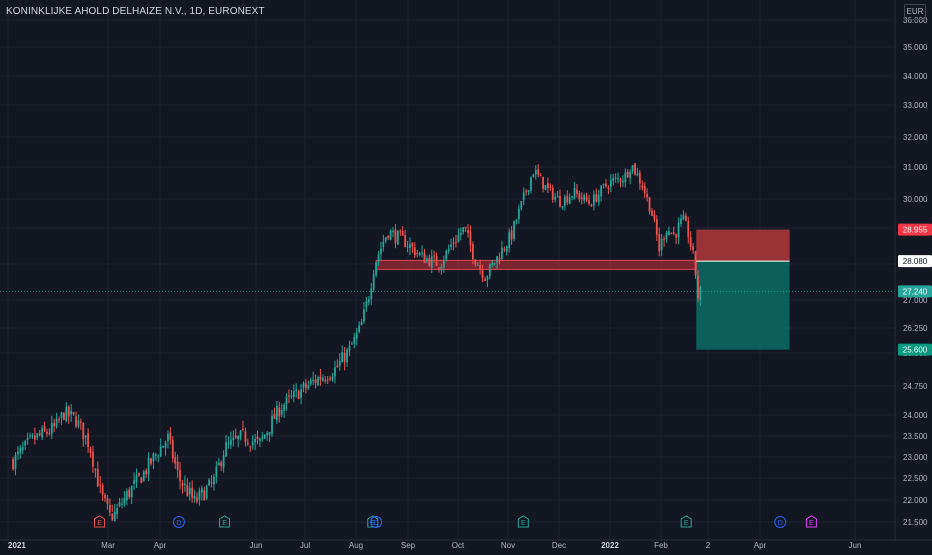  What do you see at coordinates (915, 500) in the screenshot?
I see `y-tick-label: 22.000` at bounding box center [915, 500].